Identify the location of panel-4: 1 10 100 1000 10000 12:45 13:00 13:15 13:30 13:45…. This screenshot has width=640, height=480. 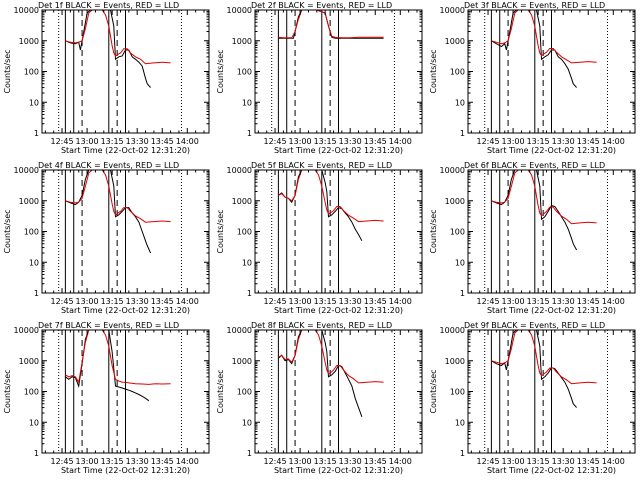
(106, 238).